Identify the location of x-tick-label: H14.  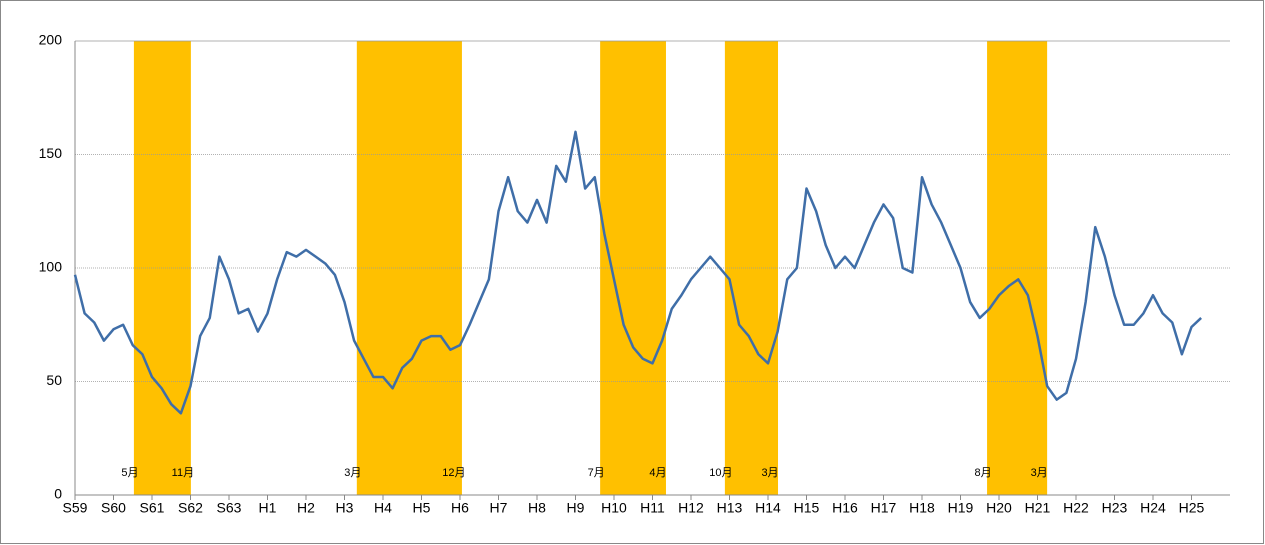
(768, 508).